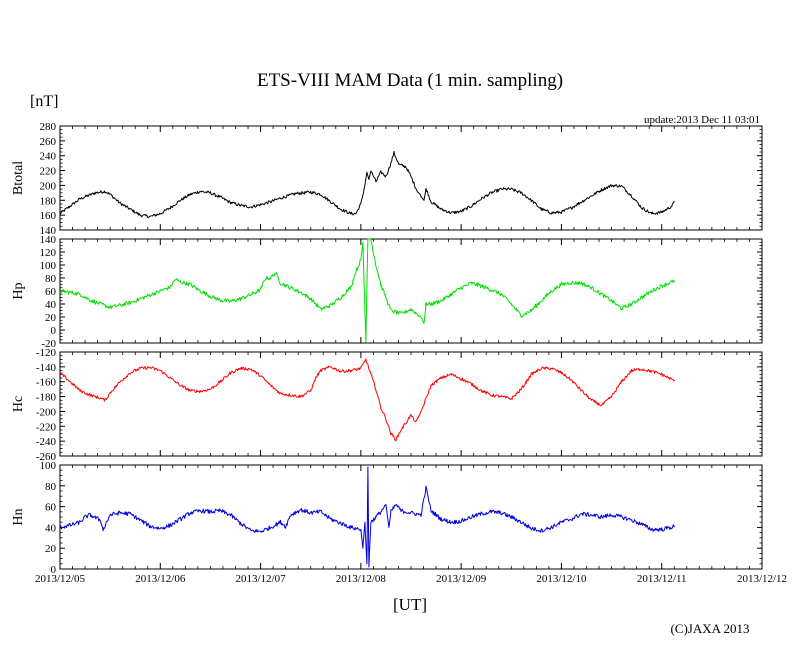 Image resolution: width=810 pixels, height=655 pixels. What do you see at coordinates (160, 579) in the screenshot?
I see `x-tick-label: 2013/12/06` at bounding box center [160, 579].